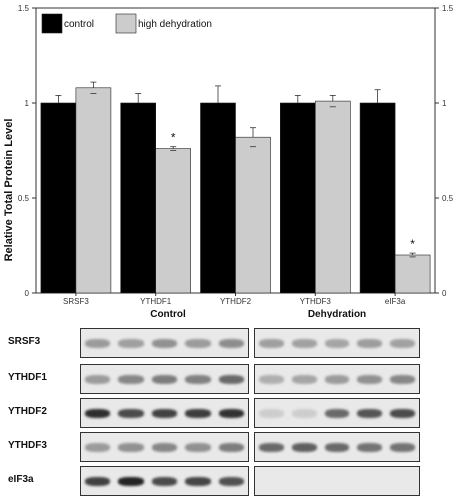 The height and width of the screenshot is (500, 457). Describe the element at coordinates (27, 293) in the screenshot. I see `y-tick-label-left: 0` at that location.